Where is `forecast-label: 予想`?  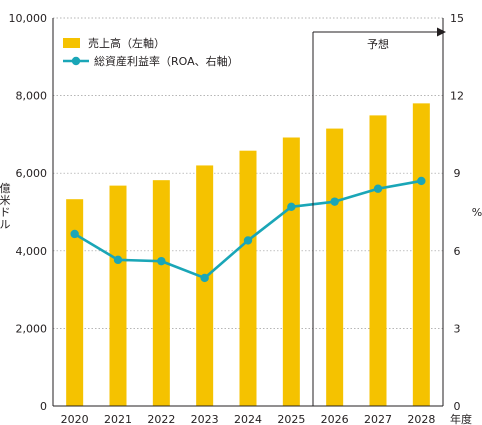 forecast-label: 予想 is located at coordinates (378, 44).